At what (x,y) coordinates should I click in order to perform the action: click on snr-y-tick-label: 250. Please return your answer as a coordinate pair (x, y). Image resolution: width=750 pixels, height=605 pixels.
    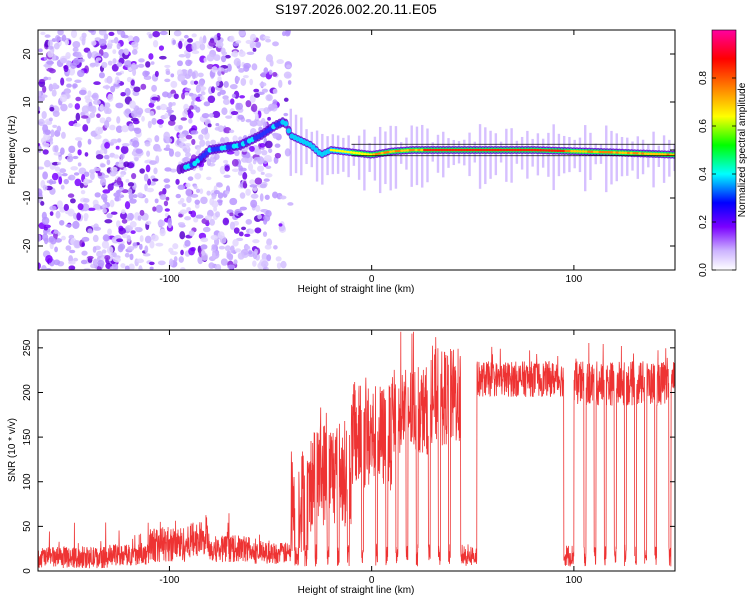
    Looking at the image, I should click on (27, 347).